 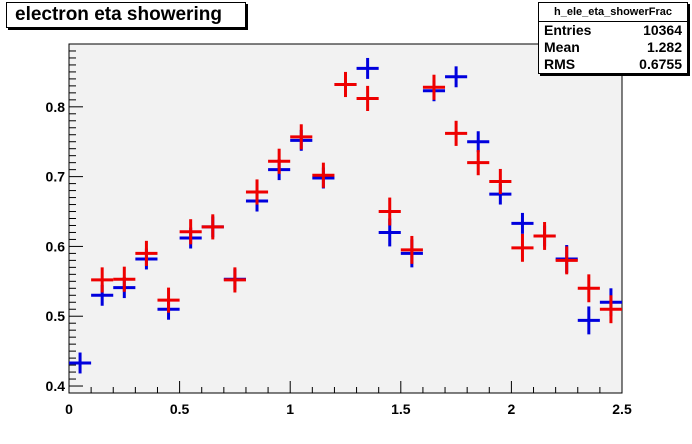 I want to click on stats-mean-value: 1.282, so click(x=664, y=47).